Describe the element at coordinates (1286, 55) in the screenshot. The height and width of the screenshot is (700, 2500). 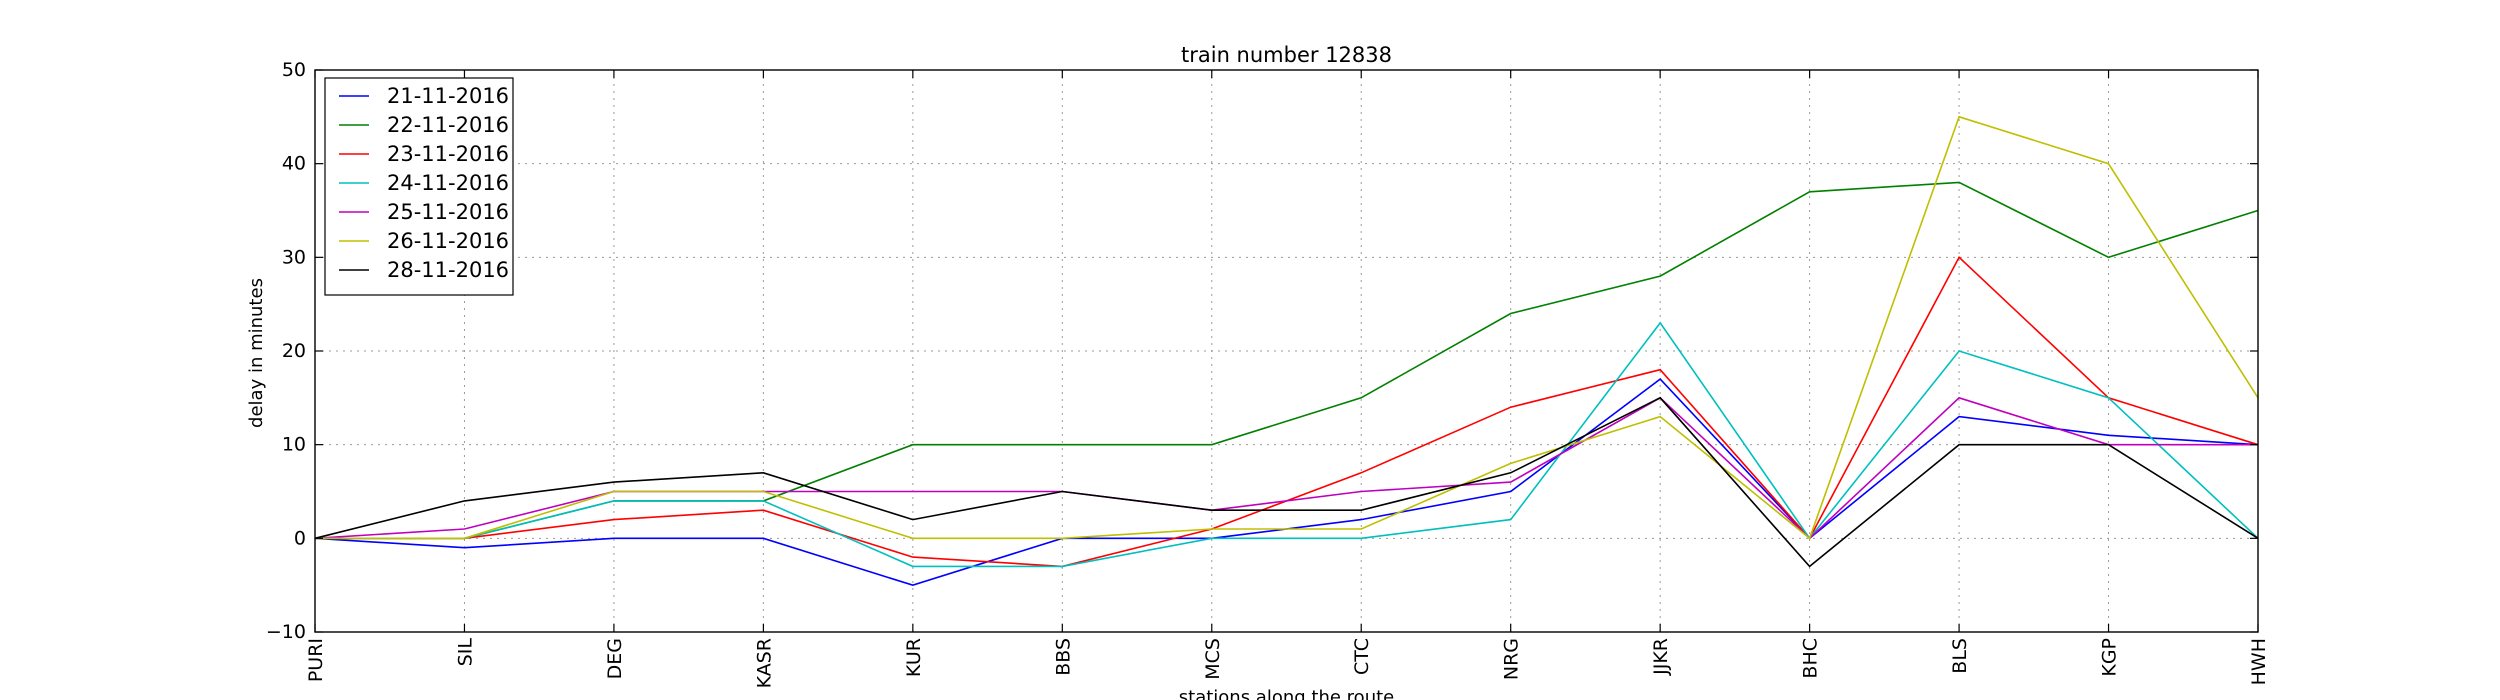
I see `chart-title: train number 12838` at that location.